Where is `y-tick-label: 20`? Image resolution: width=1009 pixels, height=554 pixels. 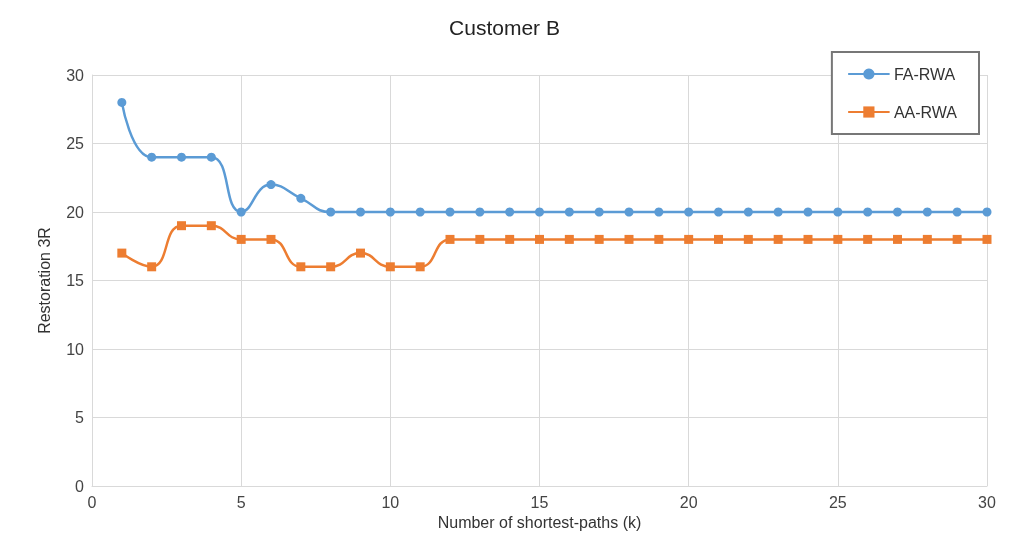
y-tick-label: 20 is located at coordinates (75, 212).